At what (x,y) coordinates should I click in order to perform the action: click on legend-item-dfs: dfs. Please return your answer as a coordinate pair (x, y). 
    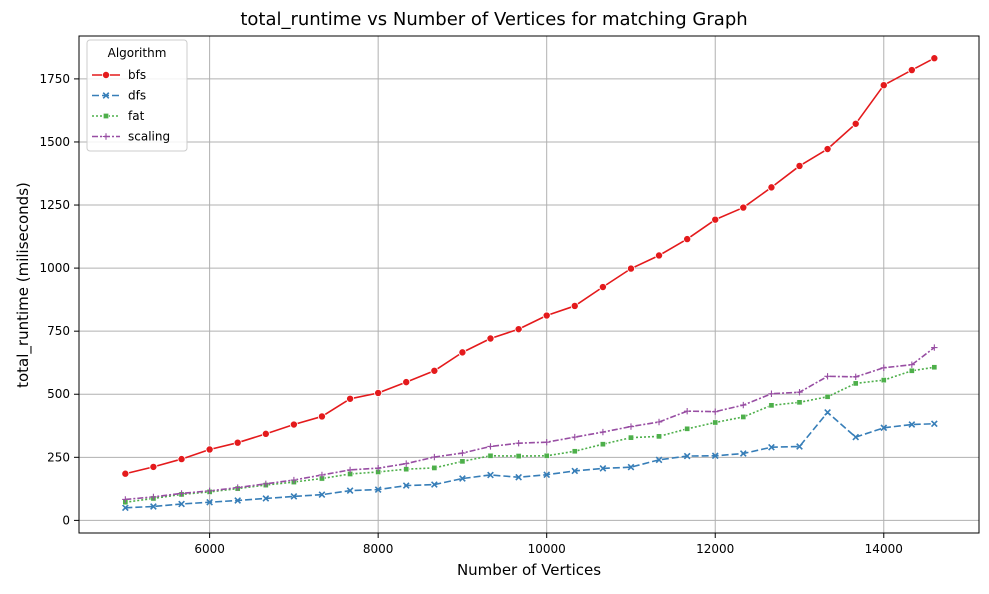
    Looking at the image, I should click on (119, 96).